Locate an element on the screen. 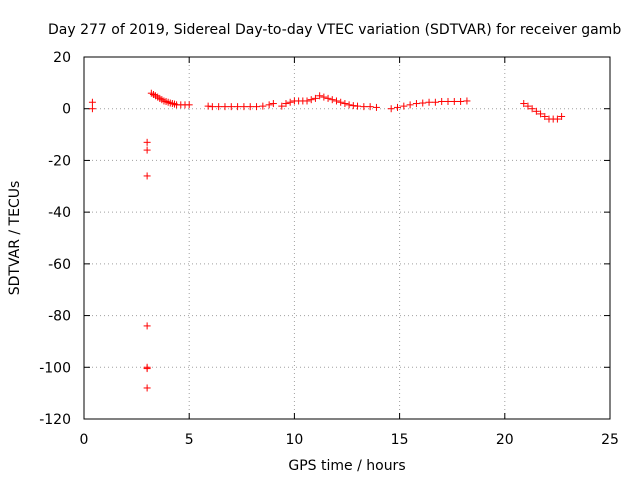  x-axis-label: GPS time / hours is located at coordinates (346, 466).